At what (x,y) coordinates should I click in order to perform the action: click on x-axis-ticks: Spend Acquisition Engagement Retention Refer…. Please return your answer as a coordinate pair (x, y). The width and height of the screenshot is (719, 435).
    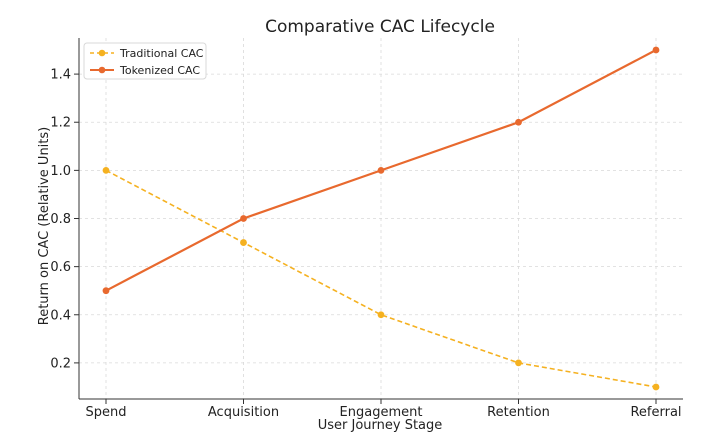
    Looking at the image, I should click on (384, 409).